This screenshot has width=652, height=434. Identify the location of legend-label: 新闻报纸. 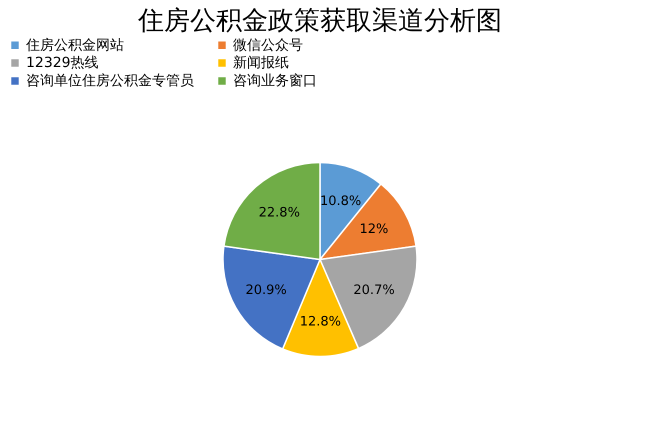
(261, 63).